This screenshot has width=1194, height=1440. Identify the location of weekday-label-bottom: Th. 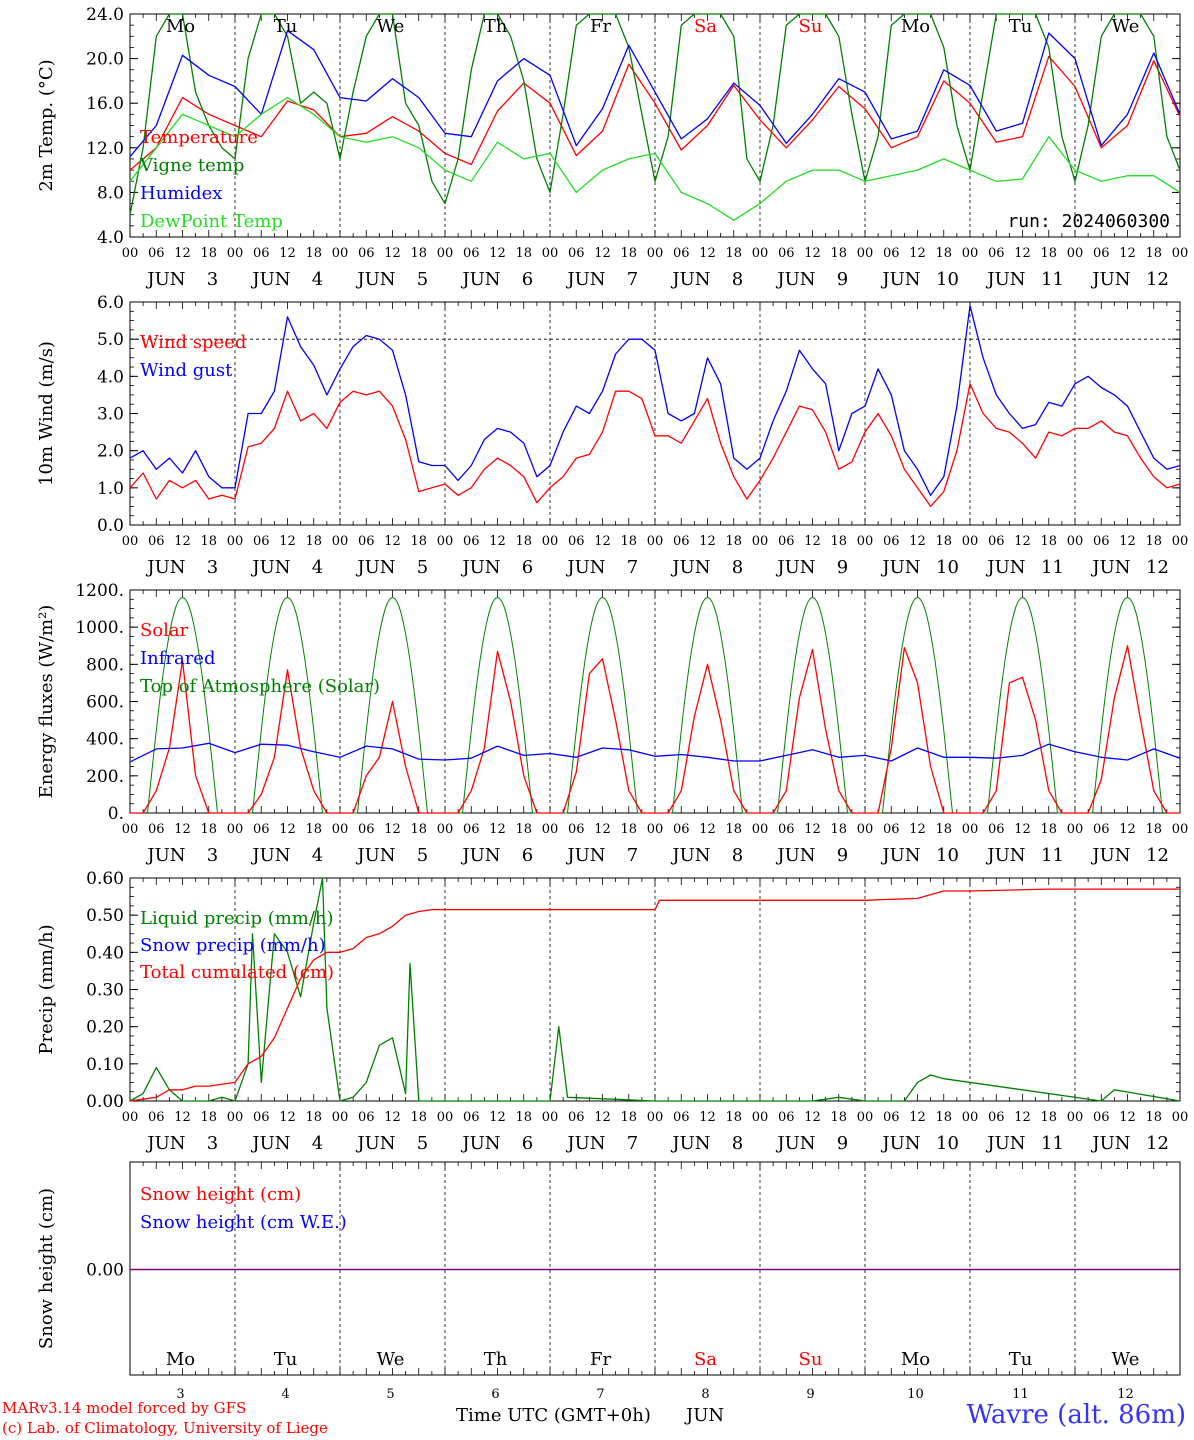
(496, 1359).